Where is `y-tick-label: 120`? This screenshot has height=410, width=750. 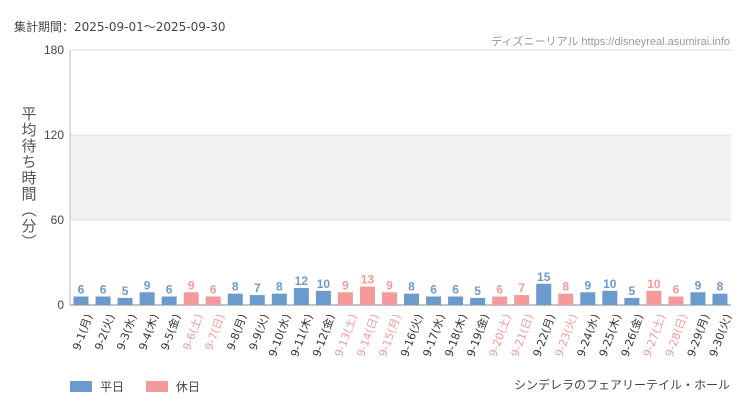
y-tick-label: 120 is located at coordinates (54, 135).